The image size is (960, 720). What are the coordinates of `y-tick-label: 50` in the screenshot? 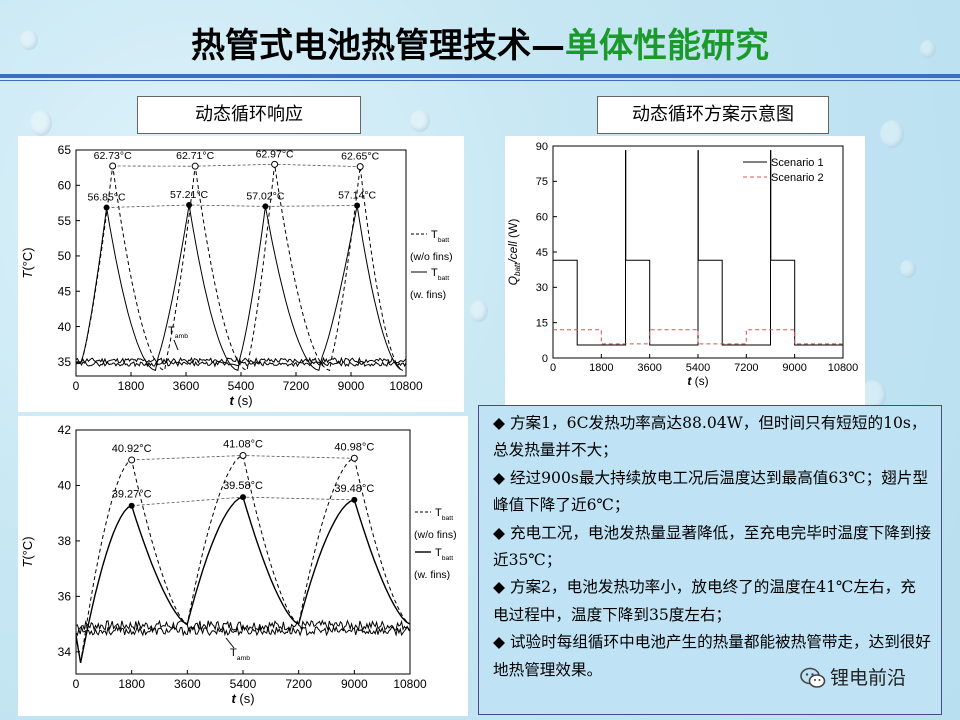 It's located at (65, 256).